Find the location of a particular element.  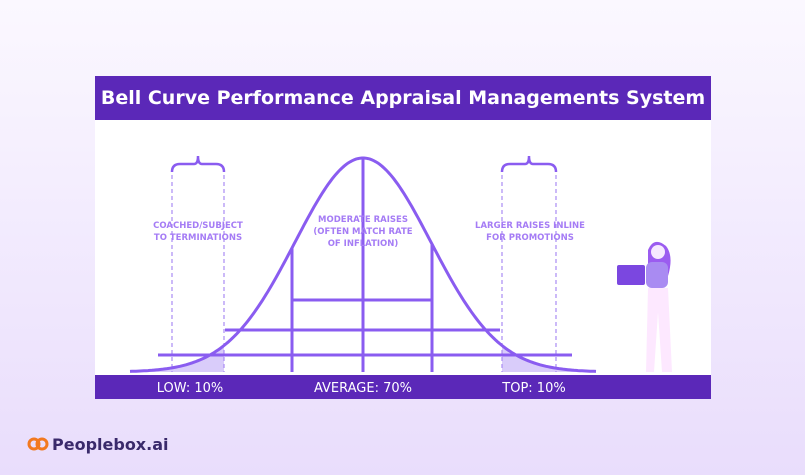

annotation-line: (OFTEN MATCH RATE is located at coordinates (362, 232).